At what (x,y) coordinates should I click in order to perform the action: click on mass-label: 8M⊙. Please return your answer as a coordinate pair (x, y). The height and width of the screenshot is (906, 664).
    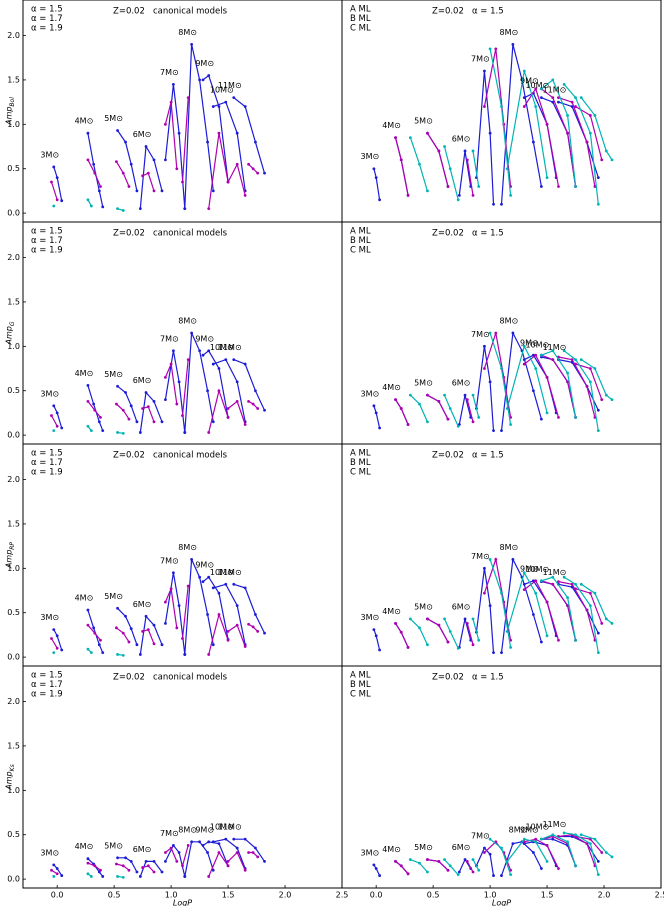
    Looking at the image, I should click on (187, 547).